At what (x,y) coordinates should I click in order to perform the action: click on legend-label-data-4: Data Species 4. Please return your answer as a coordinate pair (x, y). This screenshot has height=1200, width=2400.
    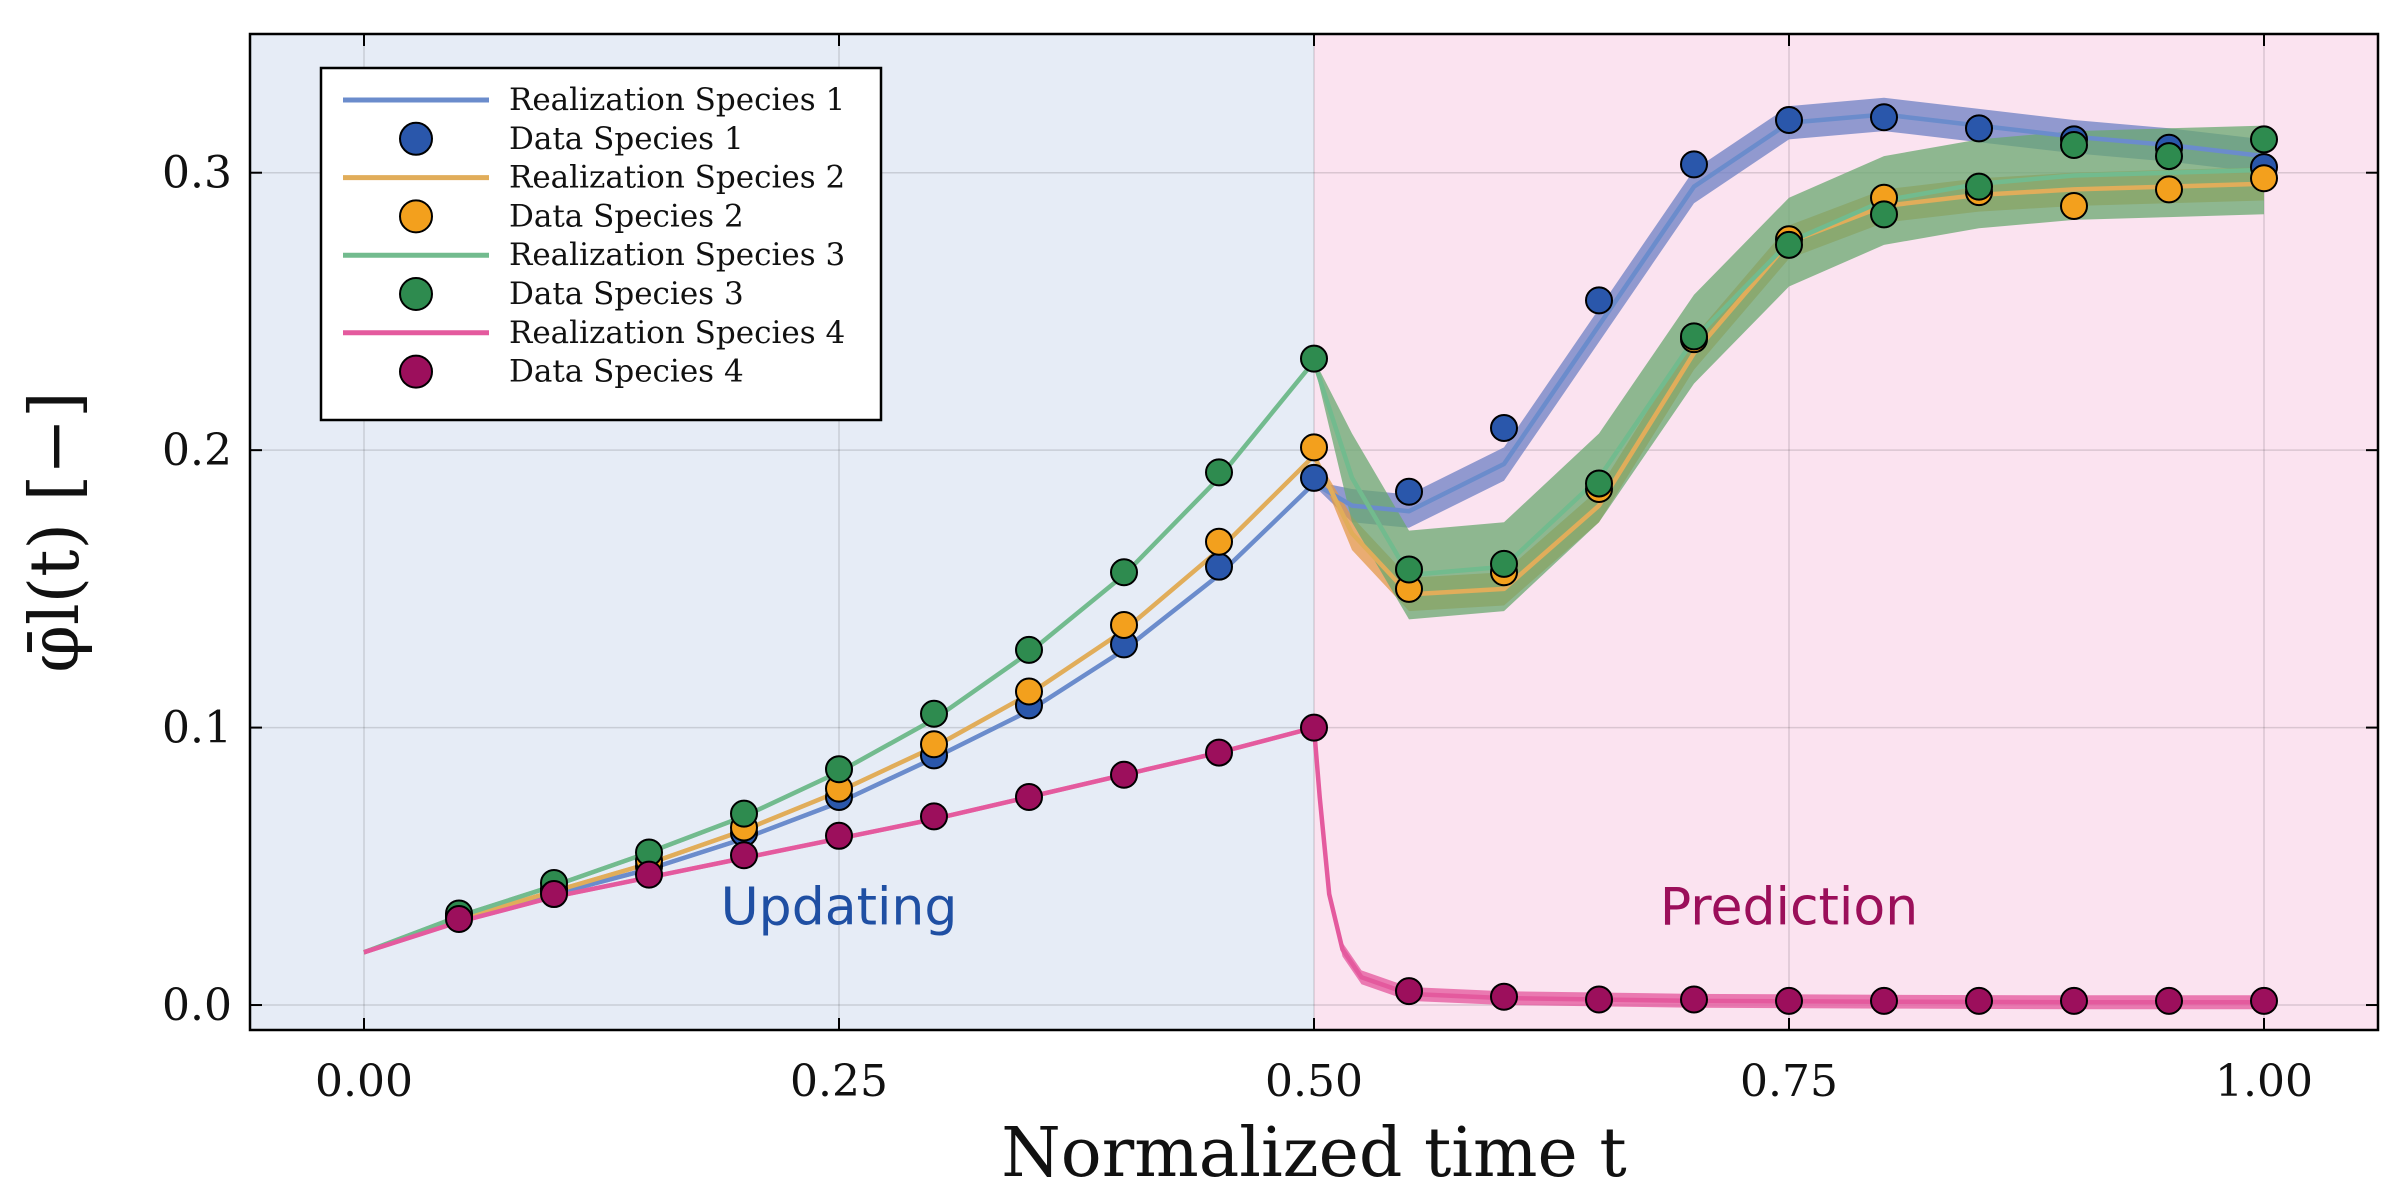
    Looking at the image, I should click on (626, 372).